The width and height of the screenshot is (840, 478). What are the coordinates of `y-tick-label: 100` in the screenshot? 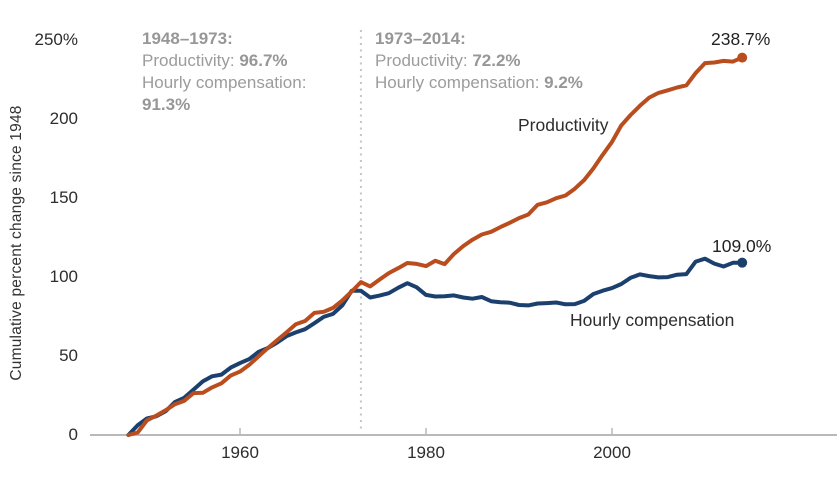 It's located at (63, 276).